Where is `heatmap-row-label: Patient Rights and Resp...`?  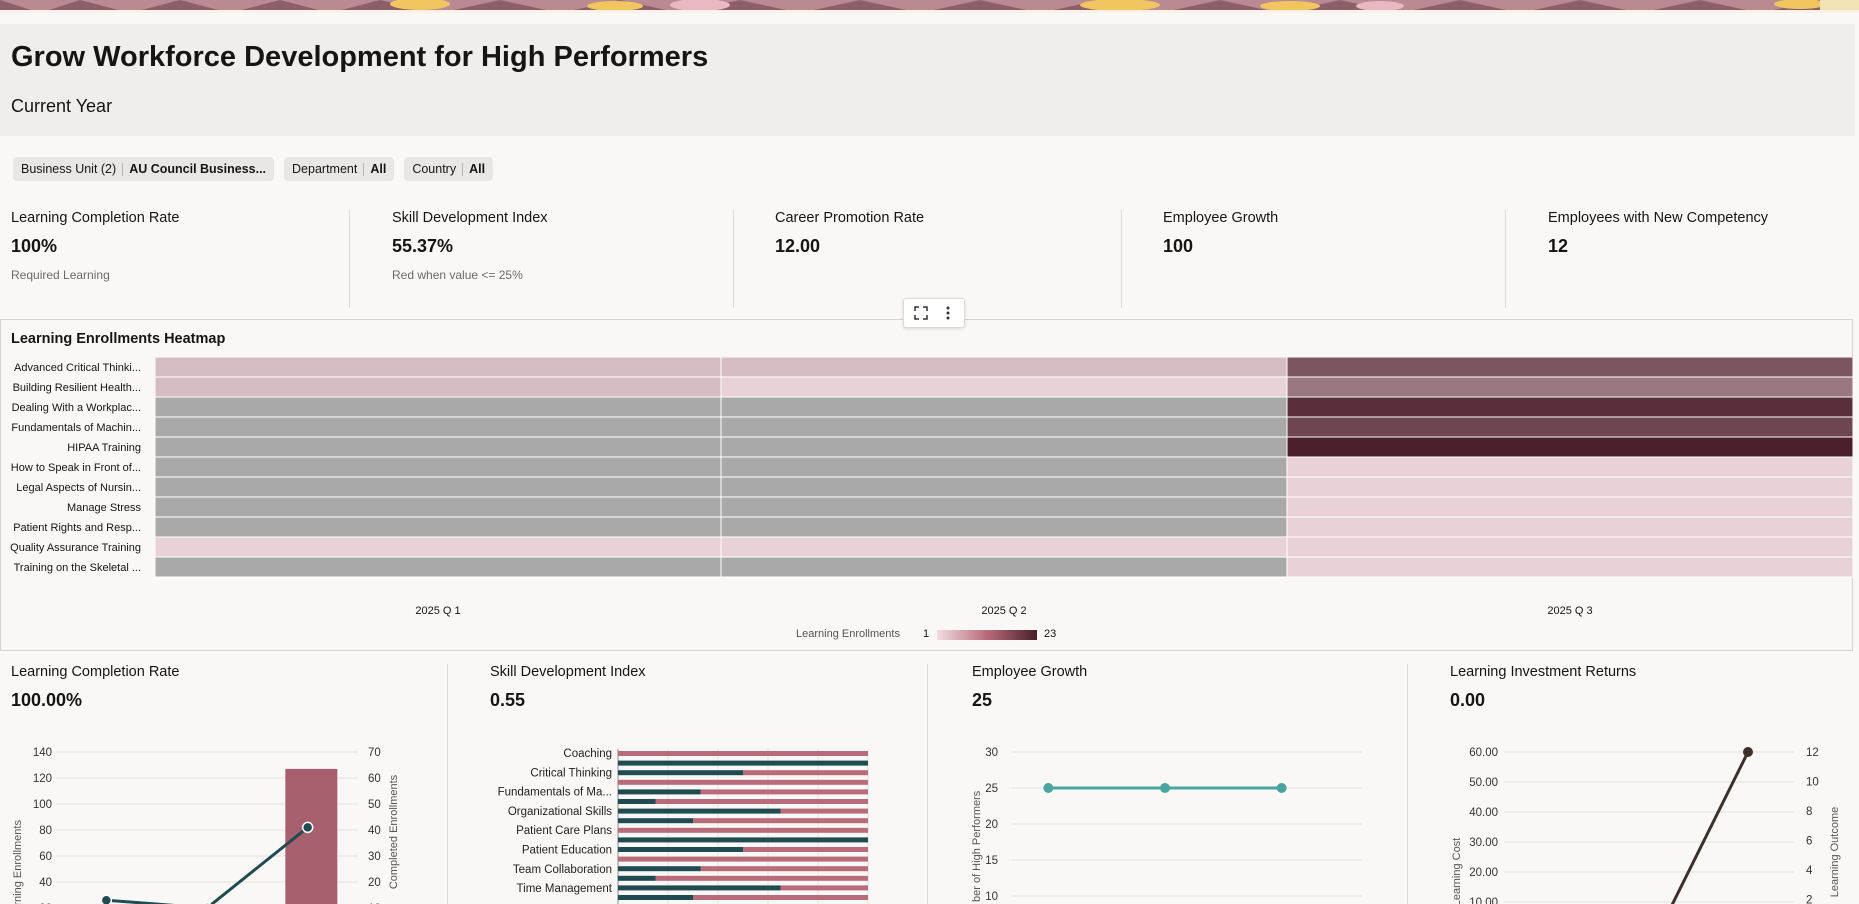 heatmap-row-label: Patient Rights and Resp... is located at coordinates (77, 528).